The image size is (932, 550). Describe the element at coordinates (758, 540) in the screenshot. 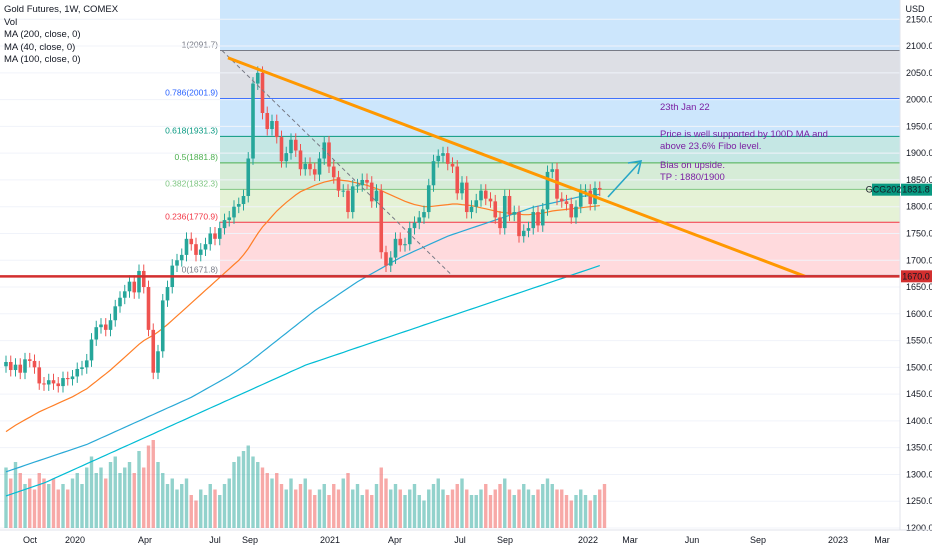

I see `time-tick-12: Sep` at that location.